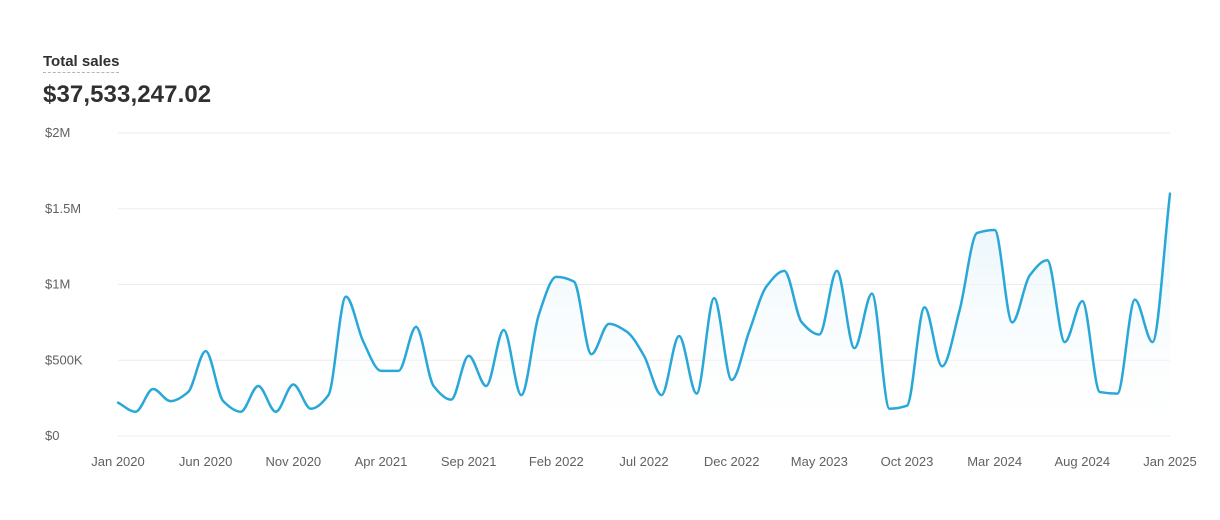 The image size is (1220, 520). What do you see at coordinates (206, 351) in the screenshot?
I see `data-point-jun-2020` at bounding box center [206, 351].